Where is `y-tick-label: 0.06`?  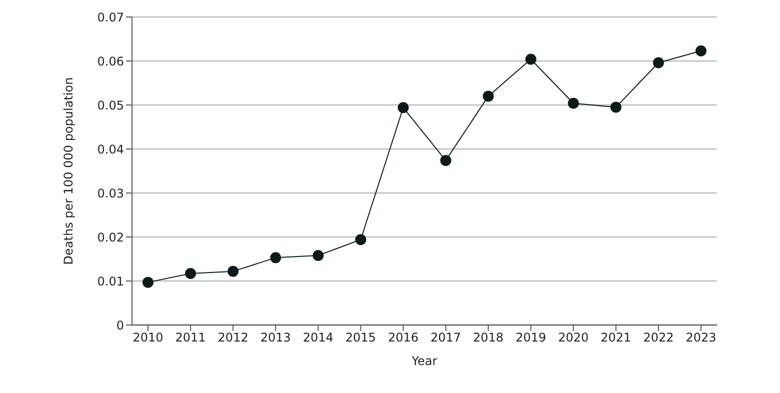 y-tick-label: 0.06 is located at coordinates (110, 61).